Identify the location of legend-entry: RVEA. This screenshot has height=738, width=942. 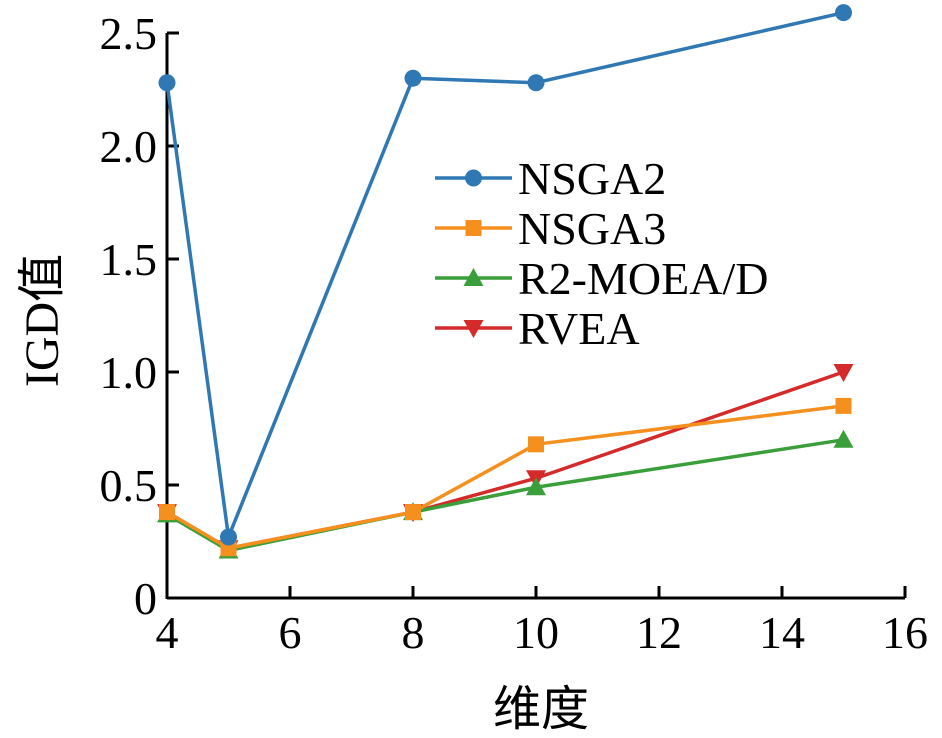
(537, 328).